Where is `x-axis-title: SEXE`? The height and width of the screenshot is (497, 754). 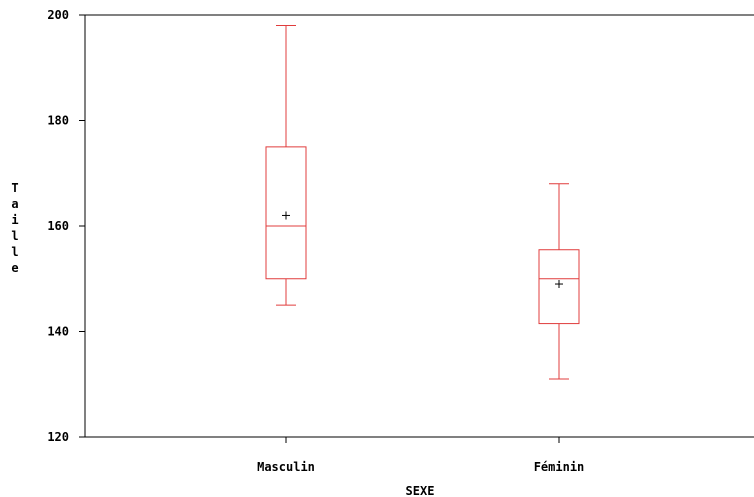 x-axis-title: SEXE is located at coordinates (420, 490).